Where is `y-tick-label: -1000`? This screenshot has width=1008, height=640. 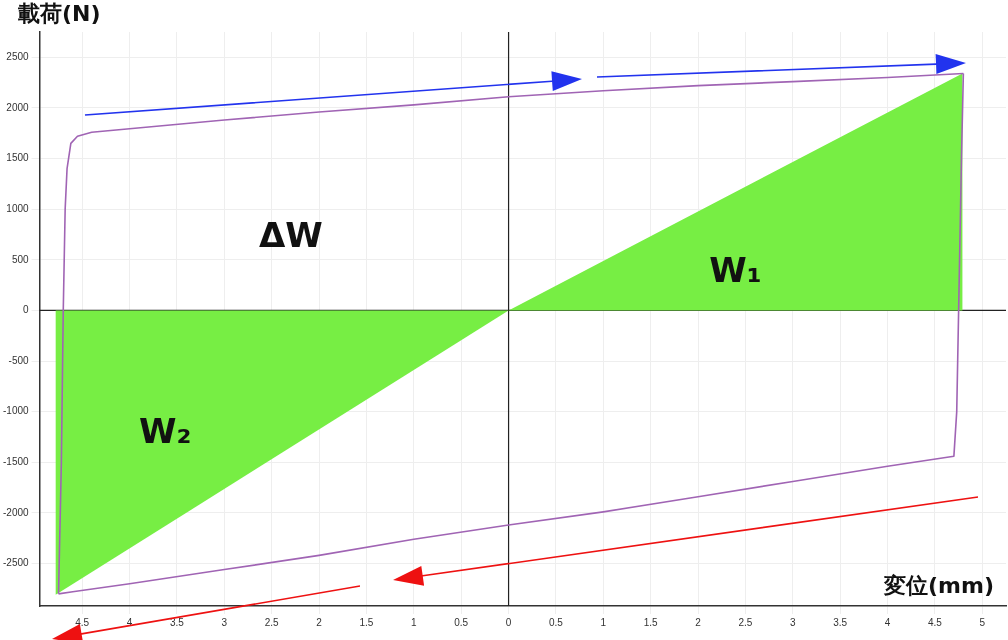 y-tick-label: -1000 is located at coordinates (16, 411).